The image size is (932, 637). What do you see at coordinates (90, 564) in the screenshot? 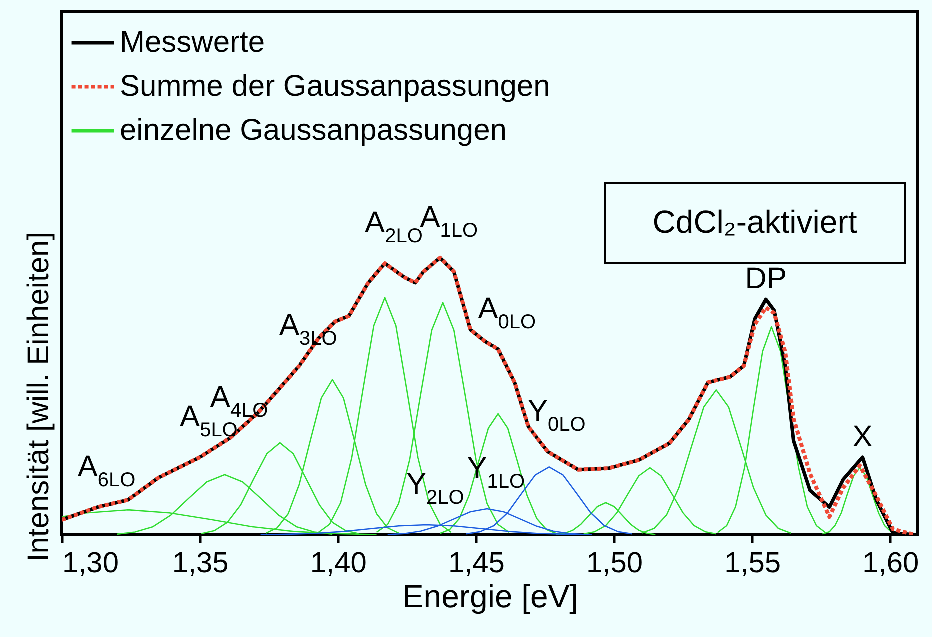
I see `x-tick-label: 1,30` at bounding box center [90, 564].